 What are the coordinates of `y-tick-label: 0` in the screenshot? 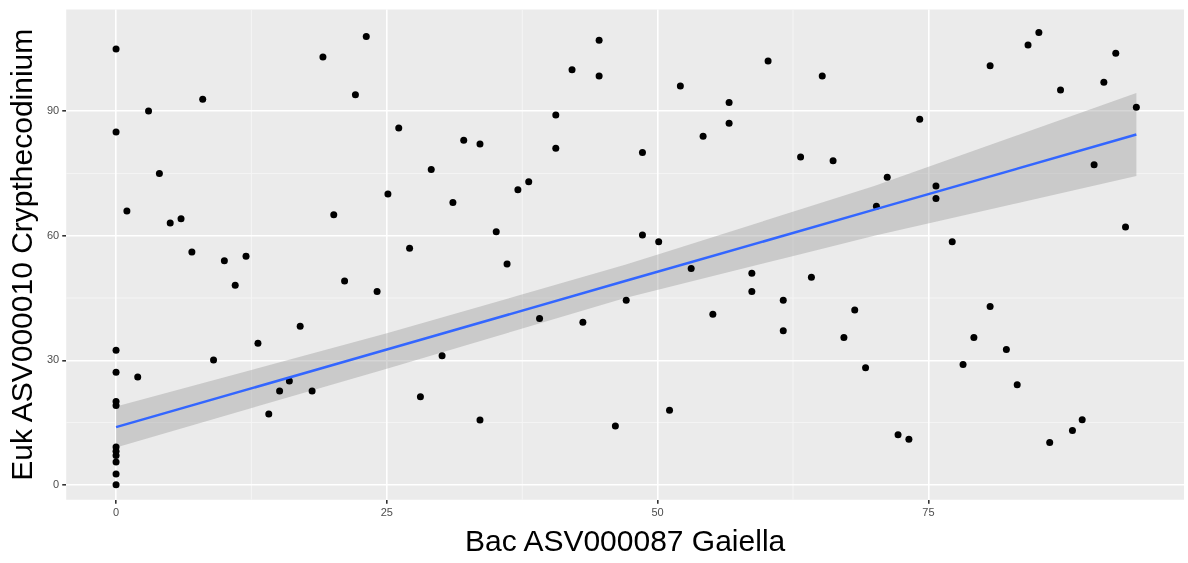 It's located at (56, 483).